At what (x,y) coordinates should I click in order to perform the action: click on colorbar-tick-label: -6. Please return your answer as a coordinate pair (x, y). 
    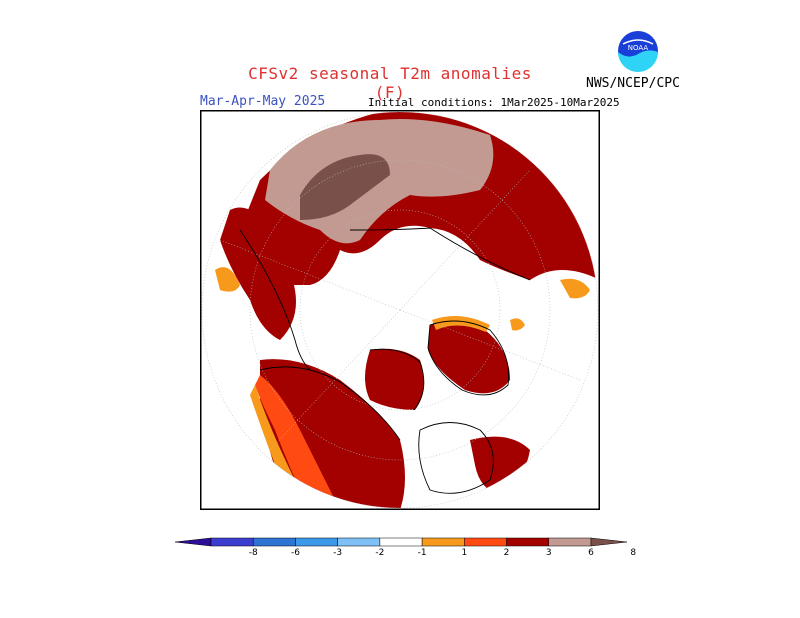
    Looking at the image, I should click on (295, 553).